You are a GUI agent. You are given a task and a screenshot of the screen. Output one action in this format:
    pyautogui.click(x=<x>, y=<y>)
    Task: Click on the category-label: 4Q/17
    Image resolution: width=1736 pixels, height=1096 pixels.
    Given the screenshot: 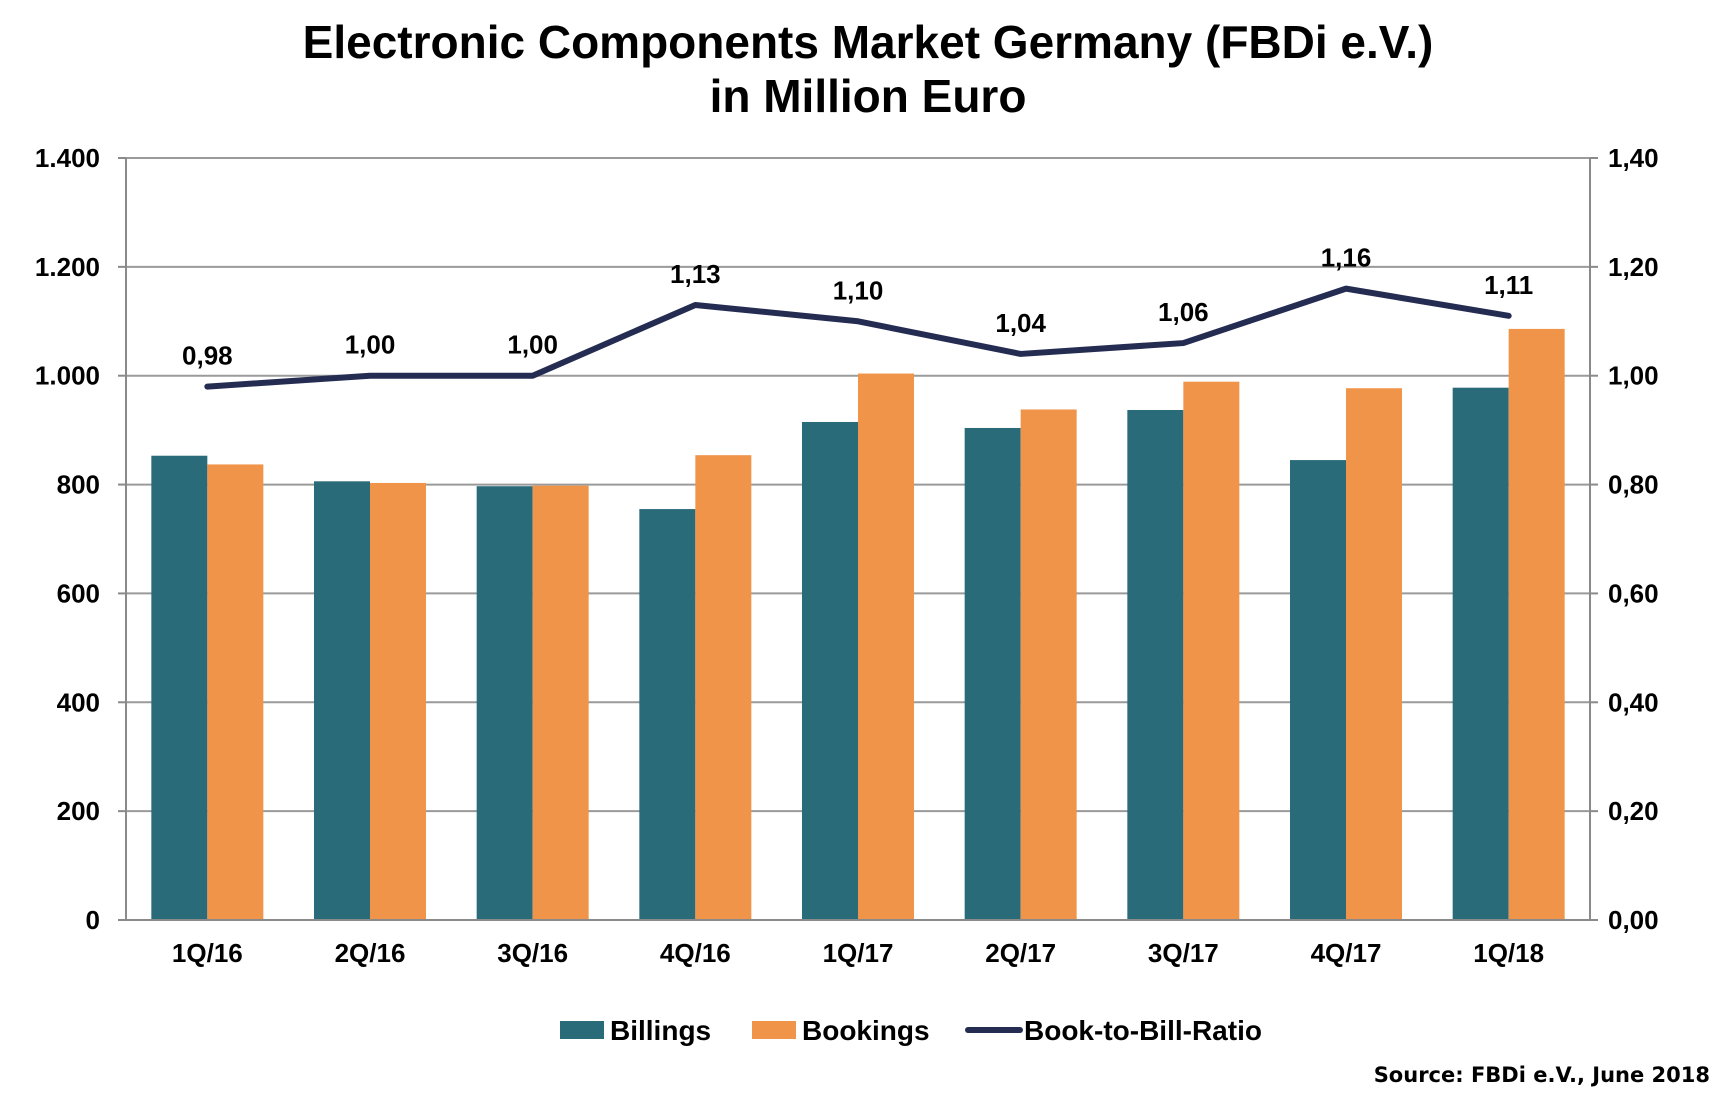 What is the action you would take?
    pyautogui.click(x=1346, y=953)
    